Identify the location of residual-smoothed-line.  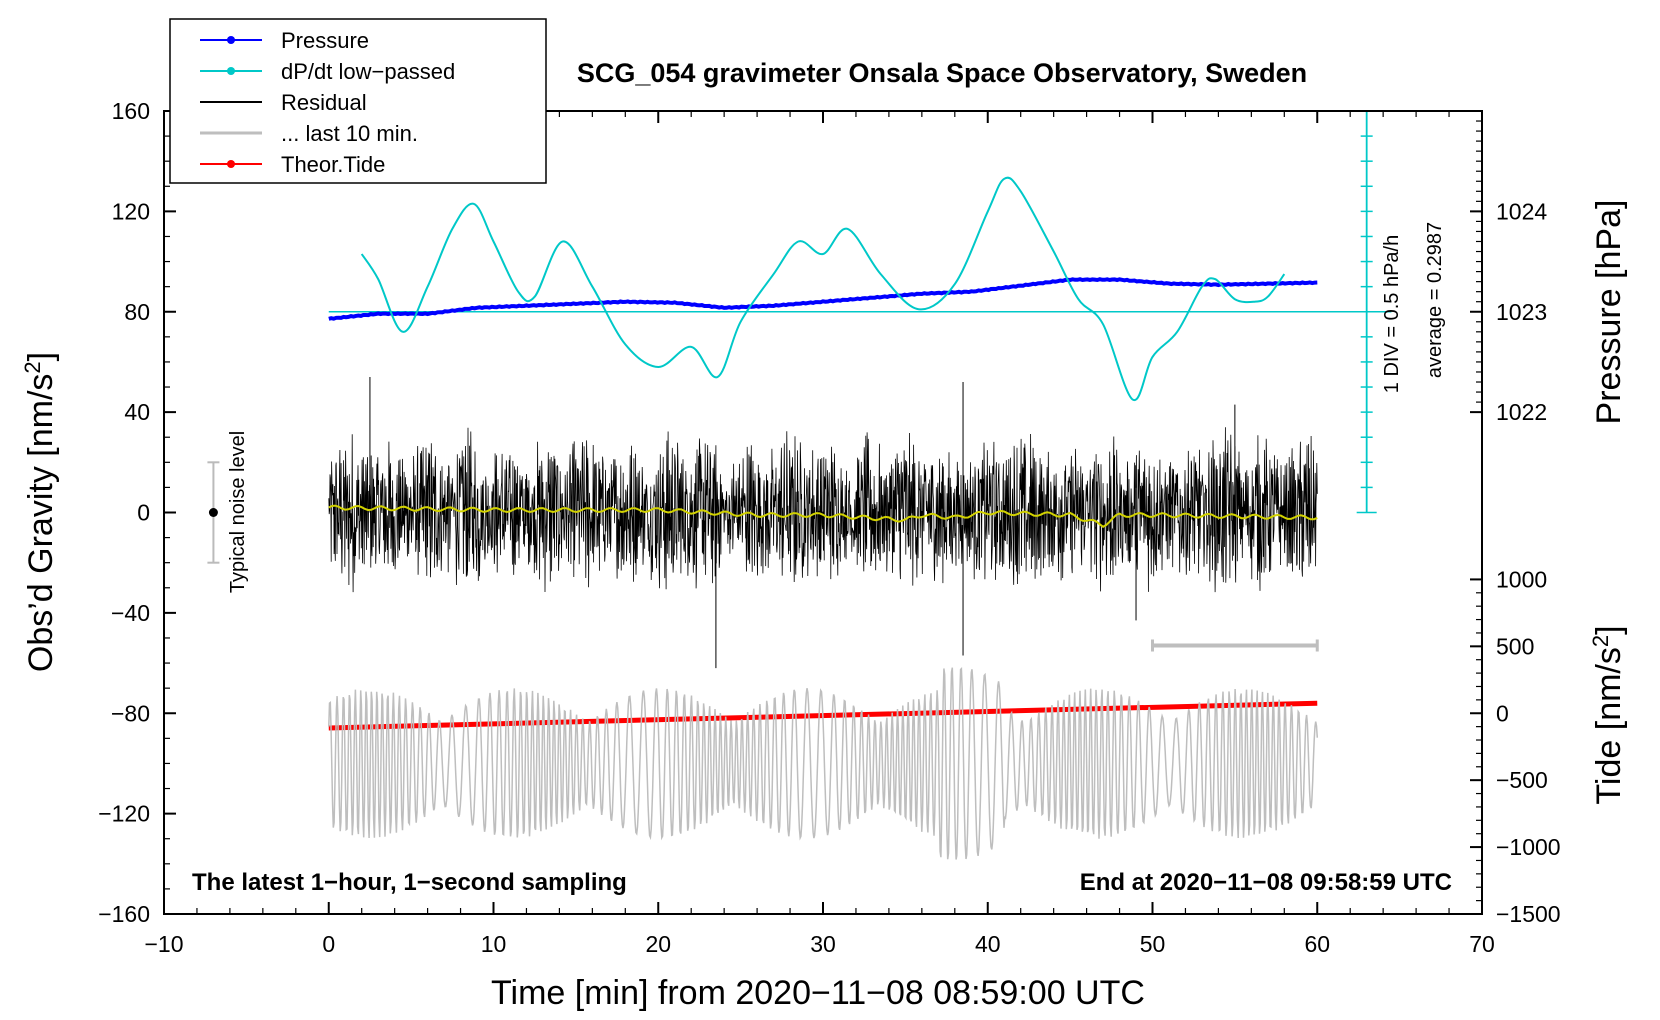
(823, 516).